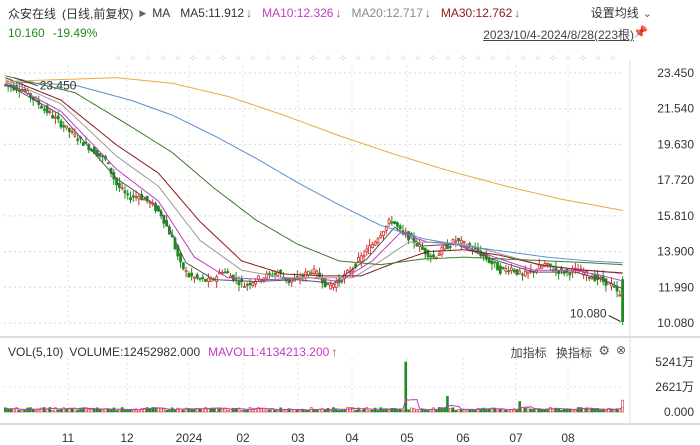 The width and height of the screenshot is (700, 445). What do you see at coordinates (298, 13) in the screenshot?
I see `ma10-value: MA10:12.326` at bounding box center [298, 13].